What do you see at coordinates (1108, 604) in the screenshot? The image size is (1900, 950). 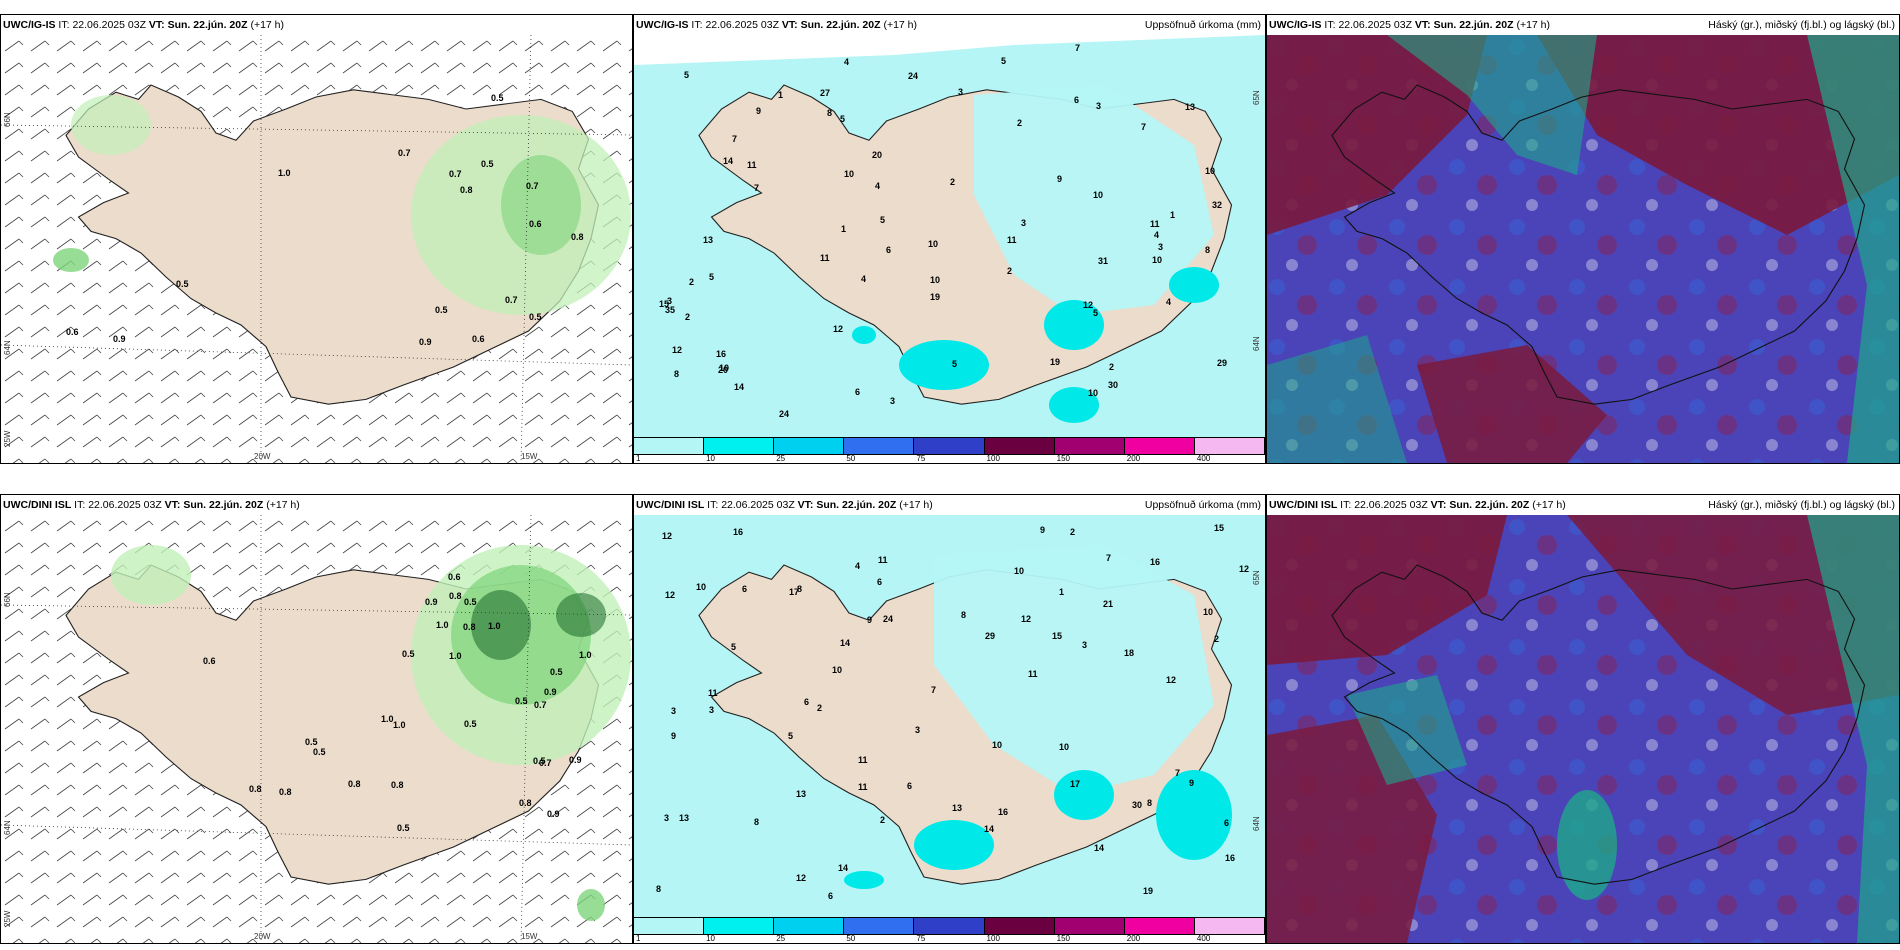 I see `precip-value-label: 21` at bounding box center [1108, 604].